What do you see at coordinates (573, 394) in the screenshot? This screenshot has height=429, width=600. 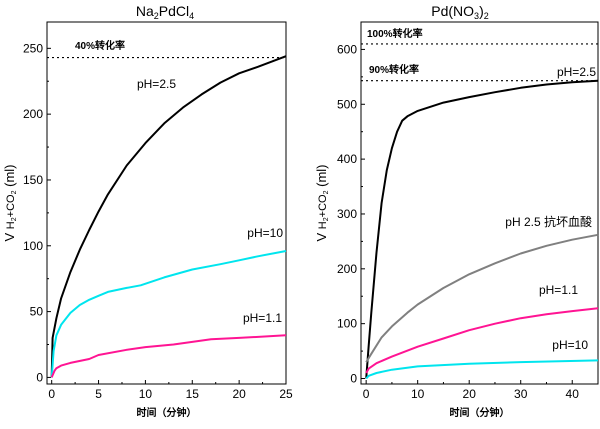 I see `x-tick-label: 40` at bounding box center [573, 394].